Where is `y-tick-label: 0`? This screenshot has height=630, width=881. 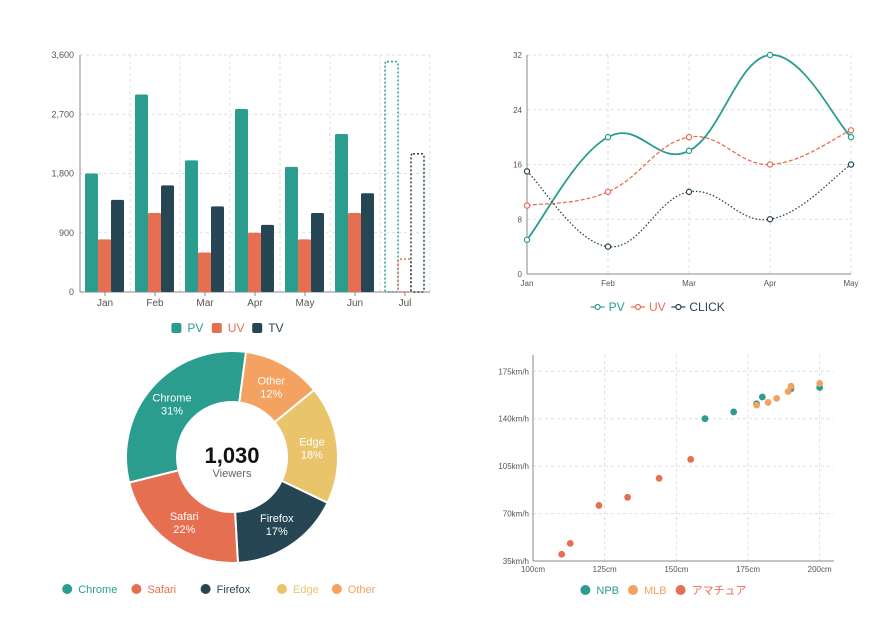
y-tick-label: 0 is located at coordinates (71, 292).